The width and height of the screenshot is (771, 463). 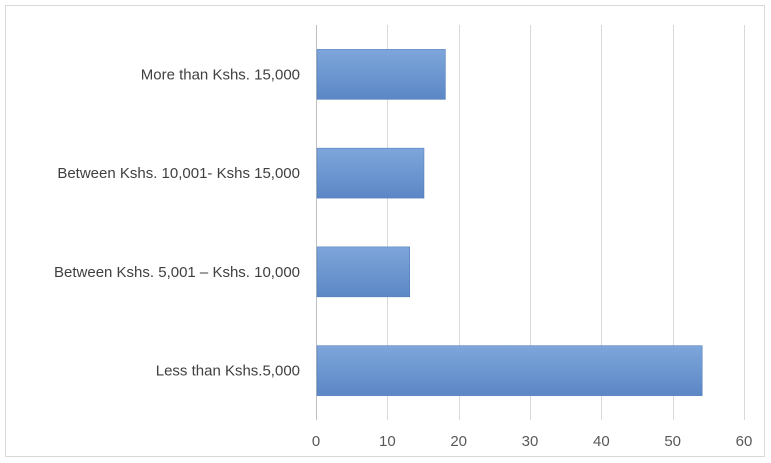 I want to click on x-tick-label: 40, so click(x=601, y=441).